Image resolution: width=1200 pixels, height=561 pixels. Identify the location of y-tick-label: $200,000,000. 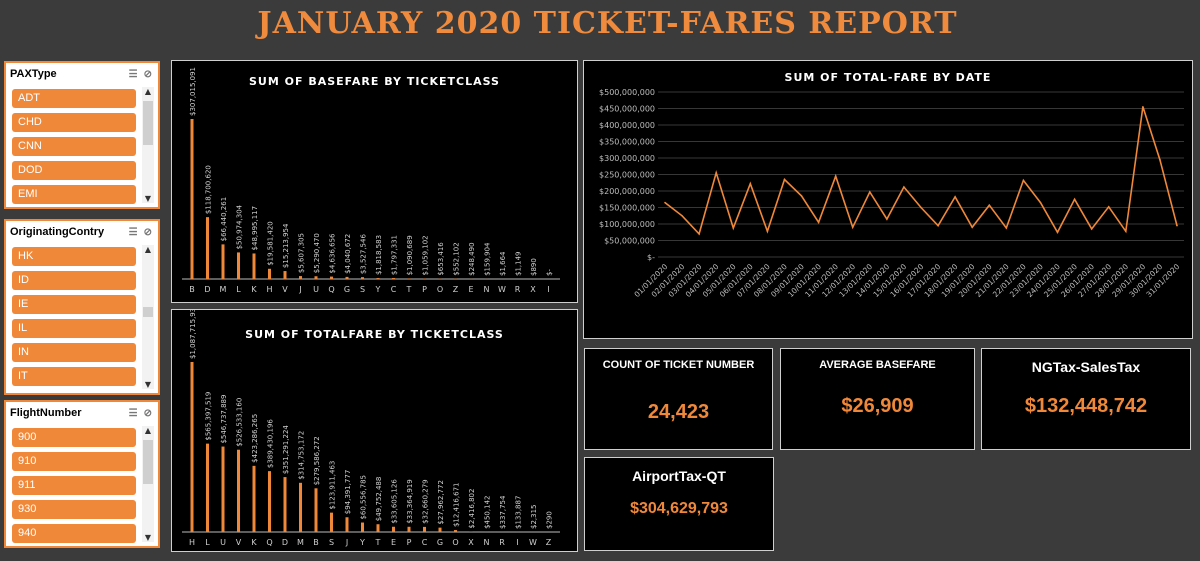
(627, 191).